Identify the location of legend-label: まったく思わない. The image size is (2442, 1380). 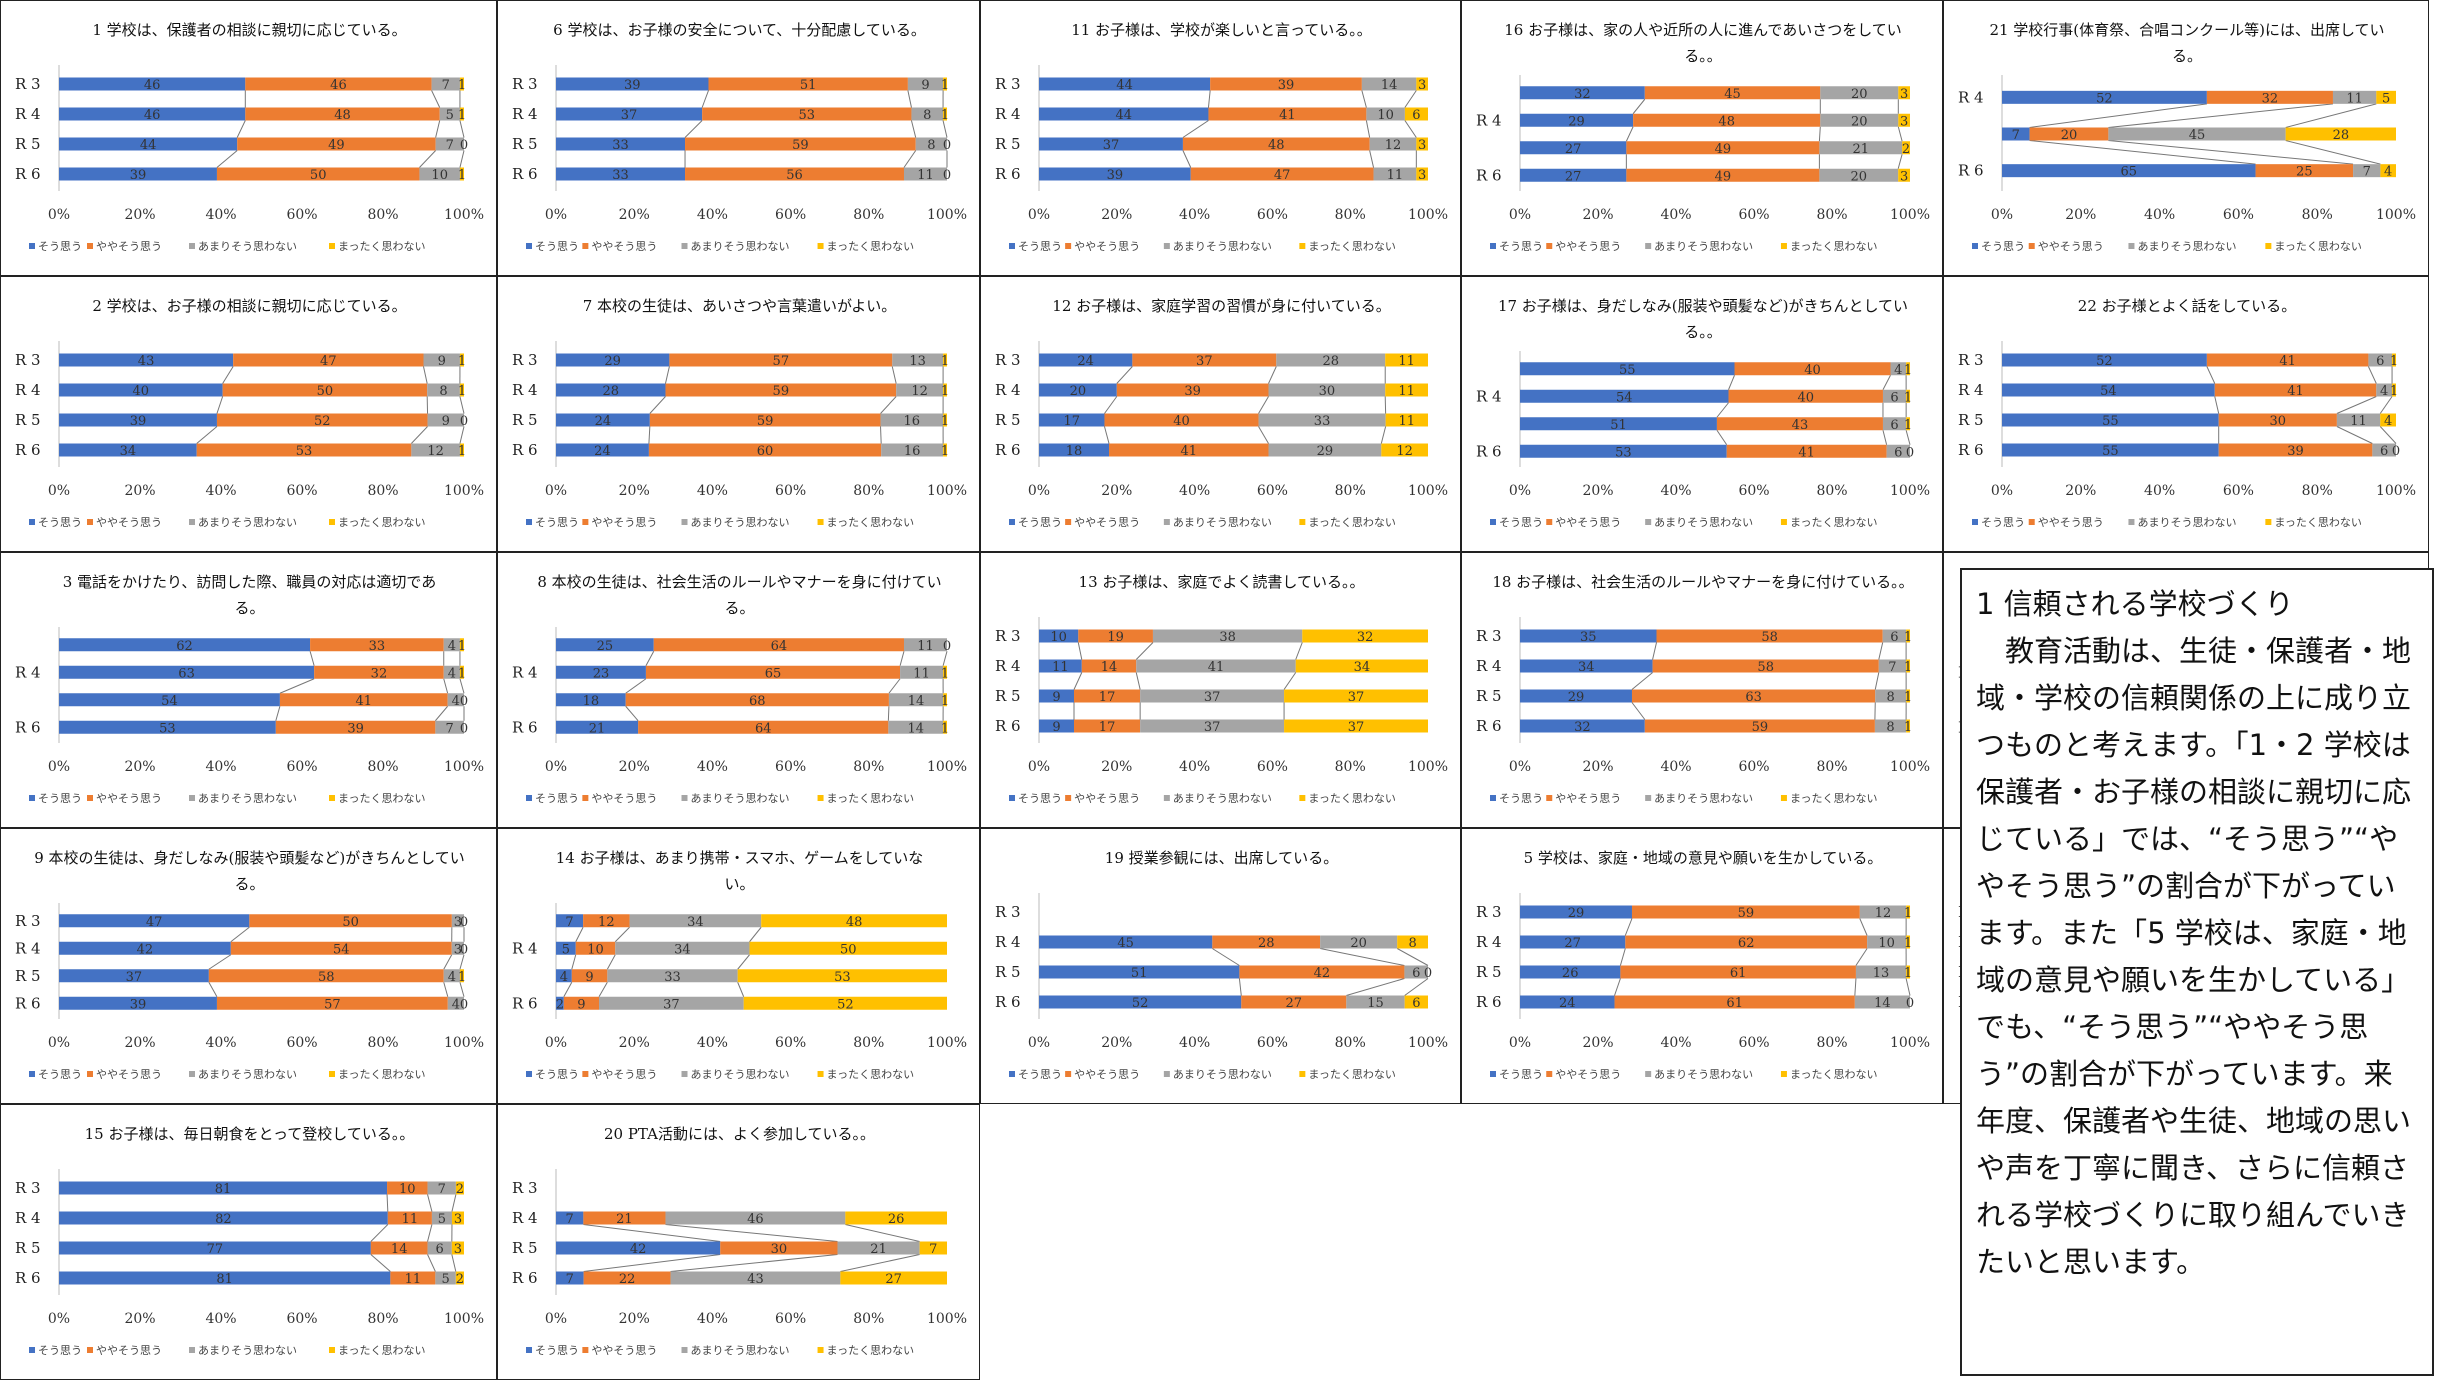
(1352, 246).